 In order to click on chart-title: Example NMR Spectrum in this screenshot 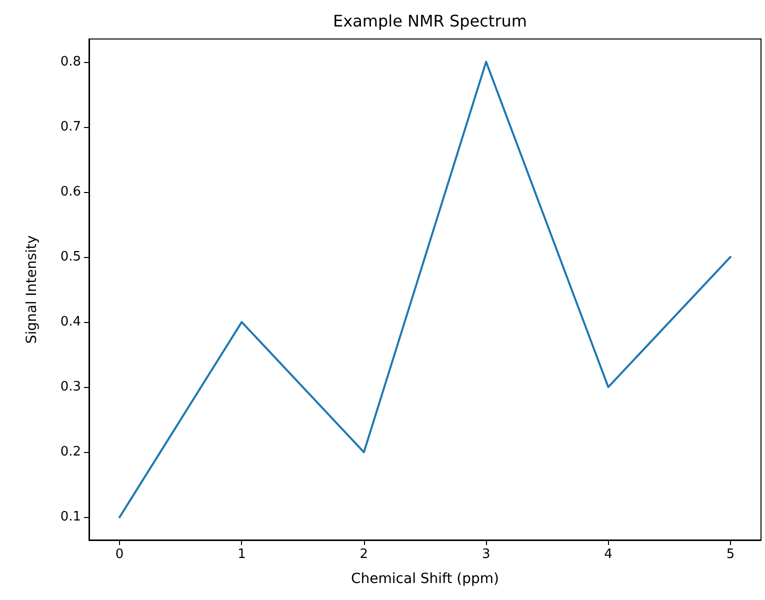, I will do `click(430, 21)`.